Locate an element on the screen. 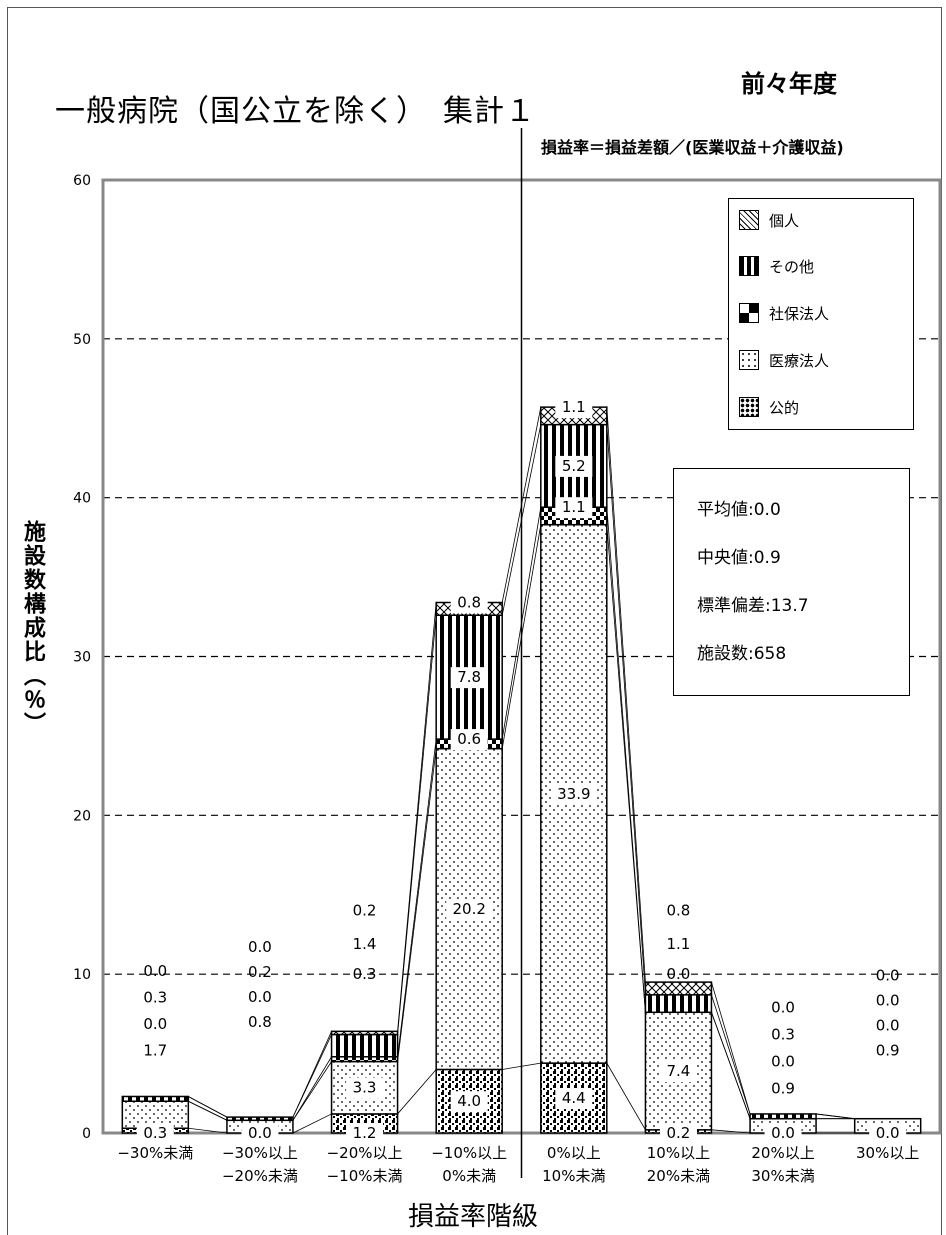  checker-swatch-icon is located at coordinates (749, 313).